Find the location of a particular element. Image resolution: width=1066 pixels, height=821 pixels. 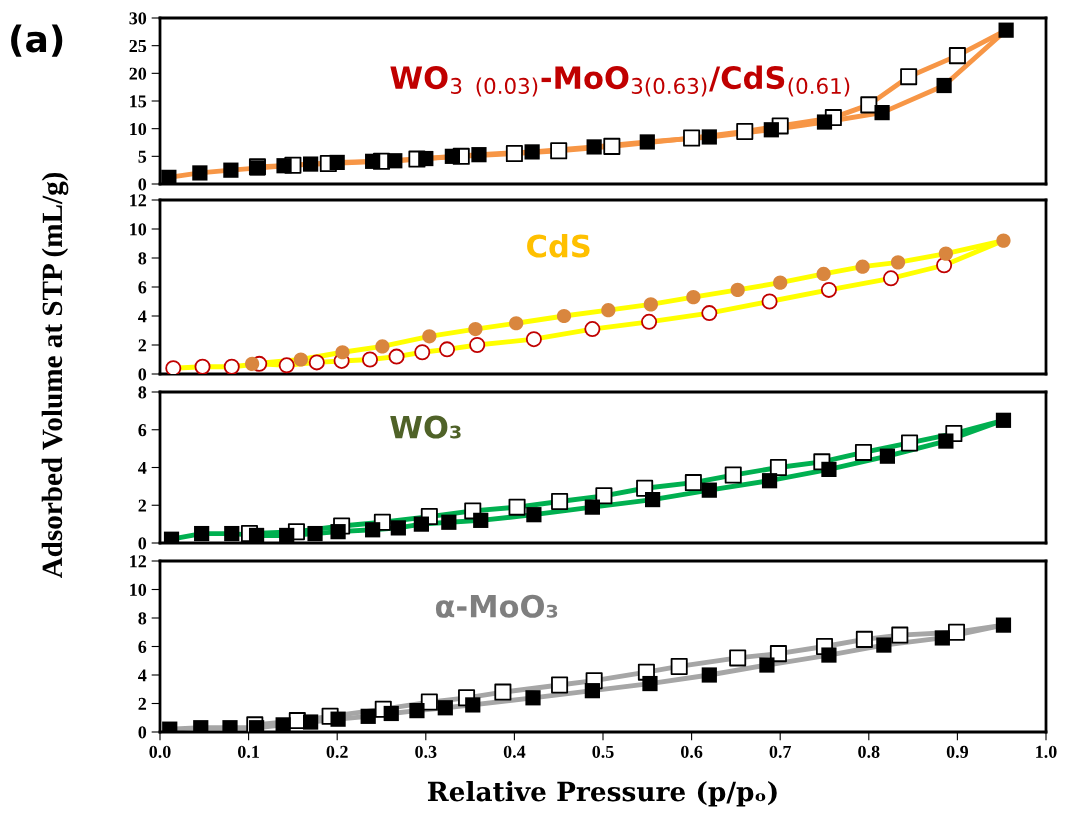

x-axis-title: Relative Pressure (p/pₒ) is located at coordinates (602, 794).